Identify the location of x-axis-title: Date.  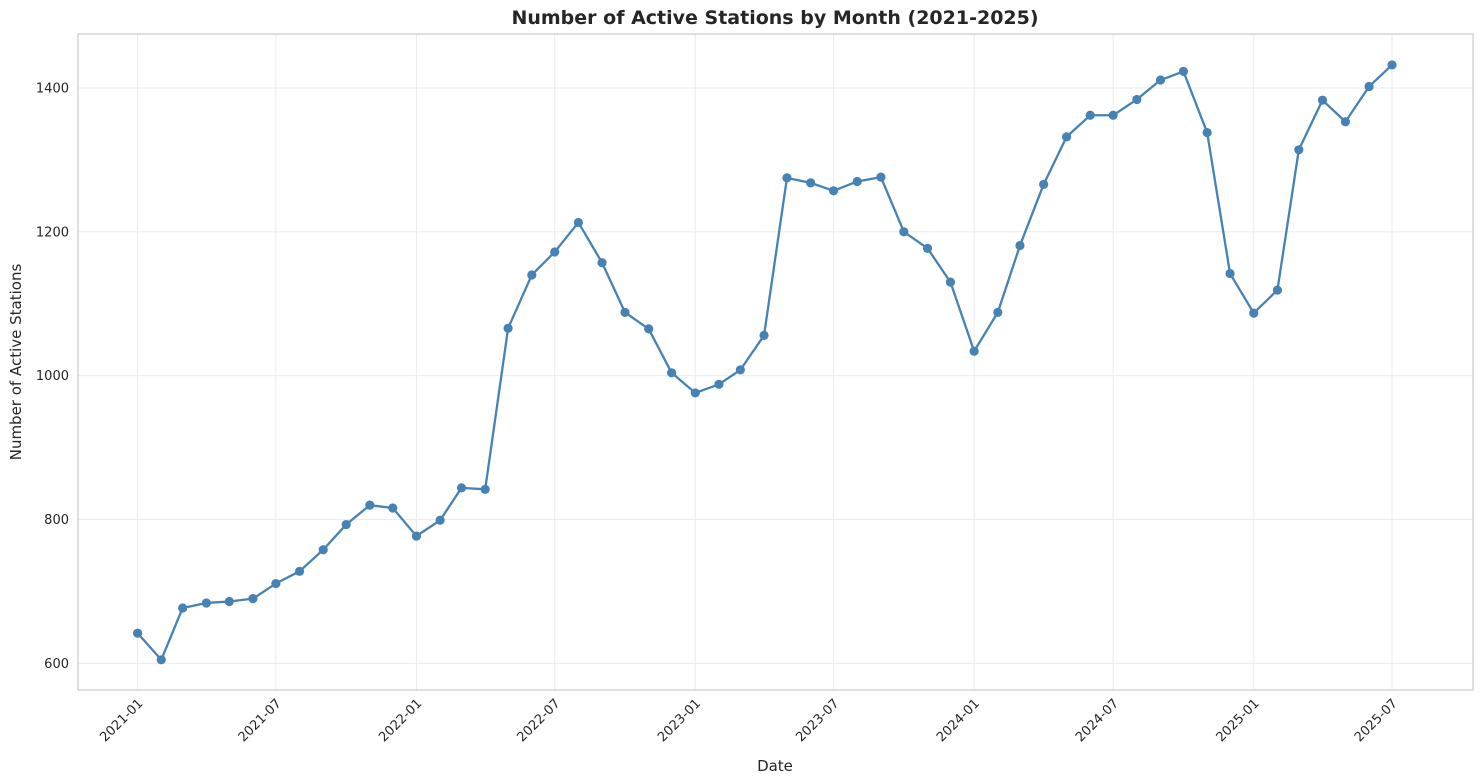
(775, 766).